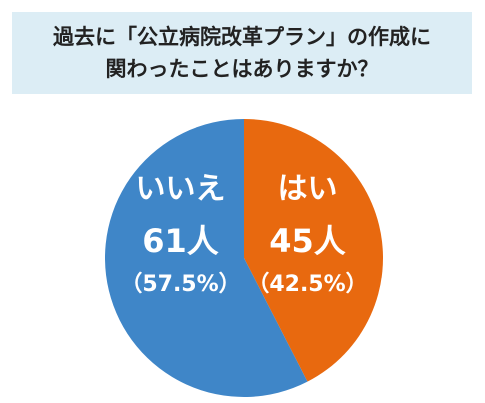 The height and width of the screenshot is (403, 485). I want to click on chart-title: 過去に「公立病院改革プラン」の作成に, so click(242, 37).